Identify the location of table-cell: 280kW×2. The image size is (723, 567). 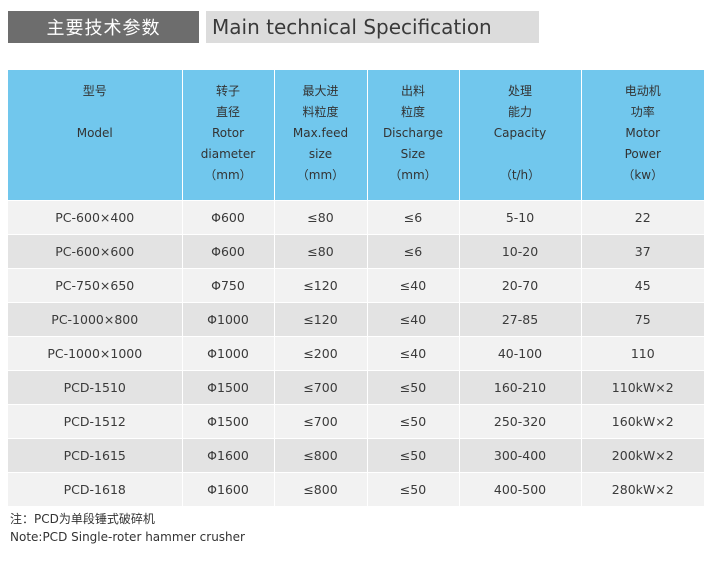
(642, 489).